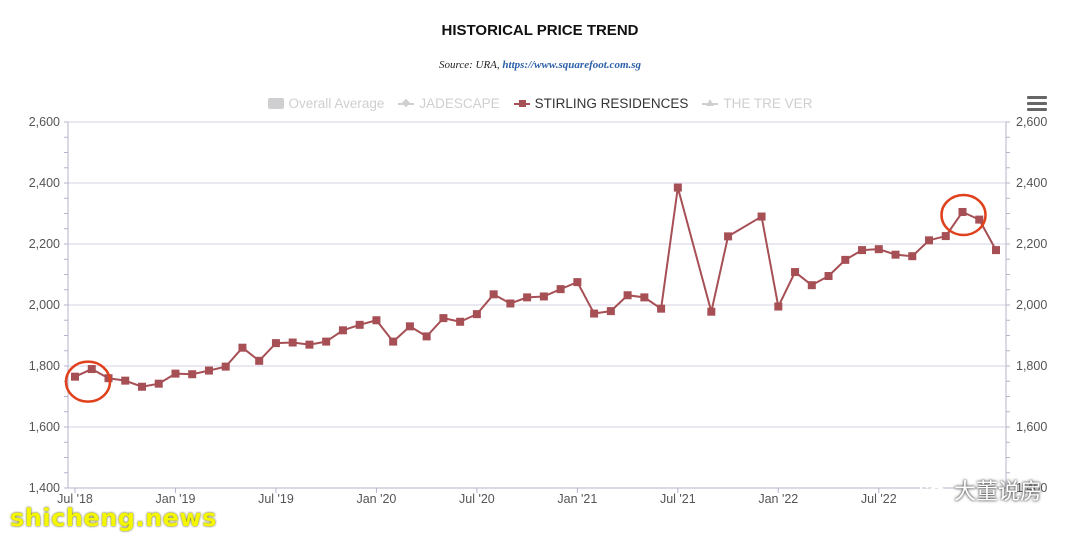  What do you see at coordinates (1031, 183) in the screenshot?
I see `y-tick-label-right: 2,400` at bounding box center [1031, 183].